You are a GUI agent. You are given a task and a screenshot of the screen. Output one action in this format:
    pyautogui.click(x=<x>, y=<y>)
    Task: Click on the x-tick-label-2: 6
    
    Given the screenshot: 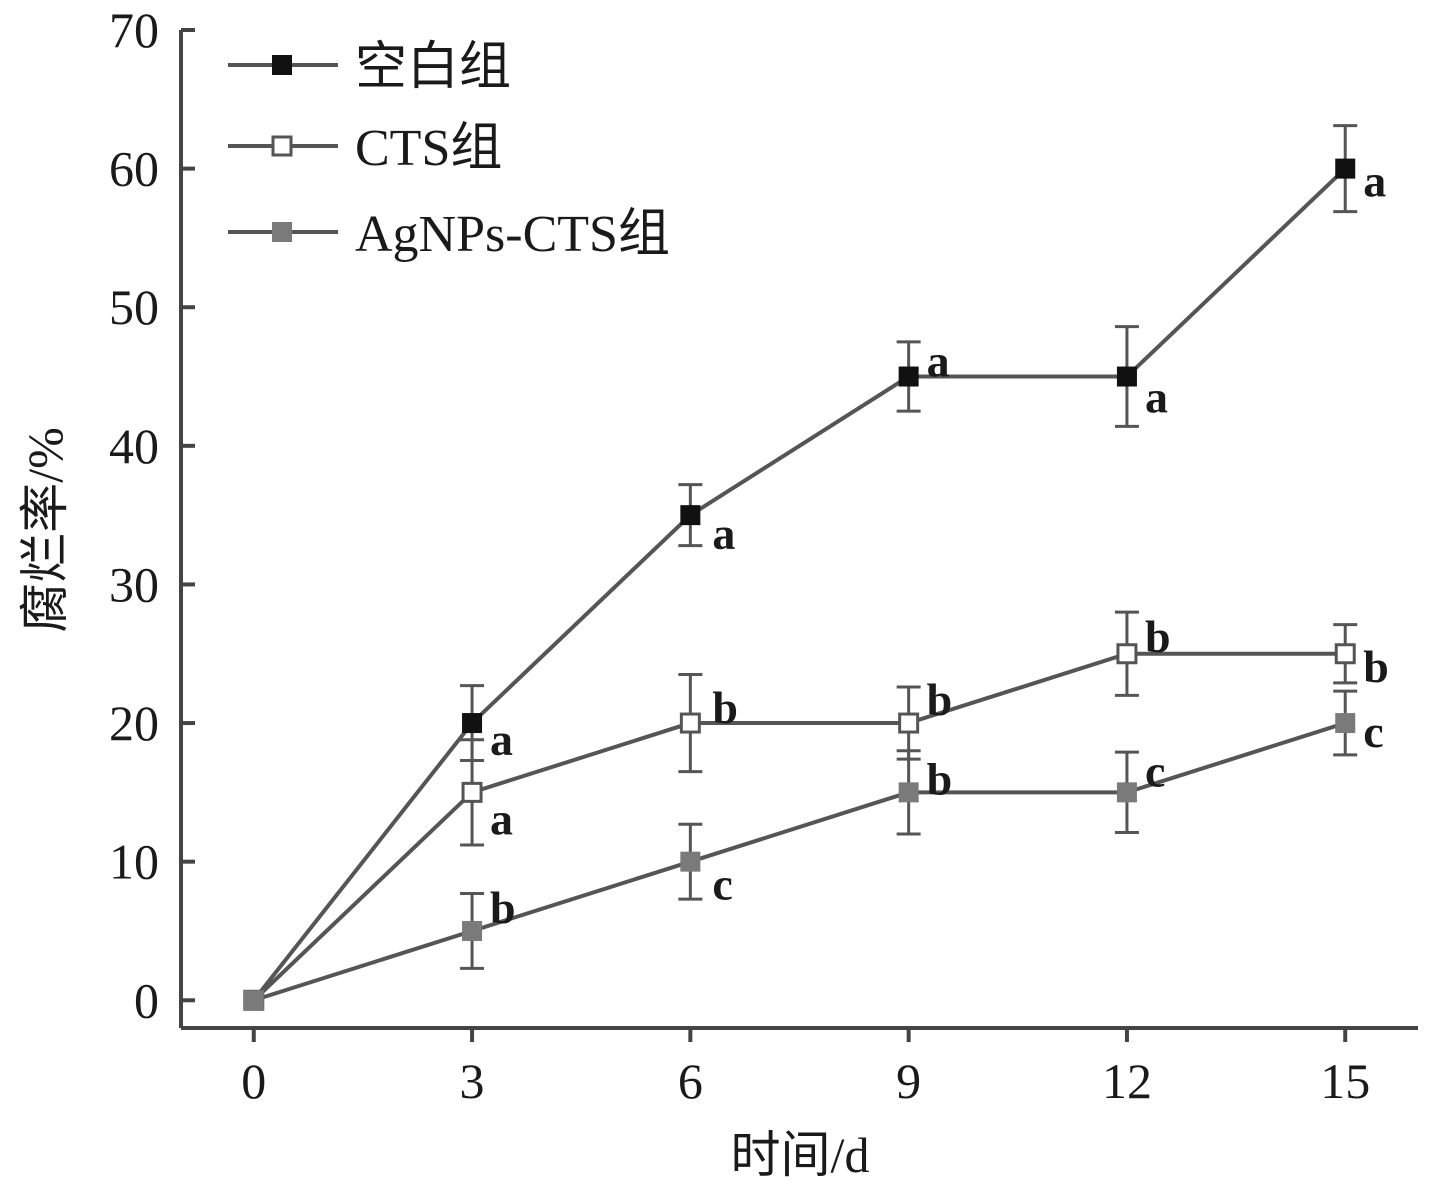 What is the action you would take?
    pyautogui.click(x=690, y=1081)
    